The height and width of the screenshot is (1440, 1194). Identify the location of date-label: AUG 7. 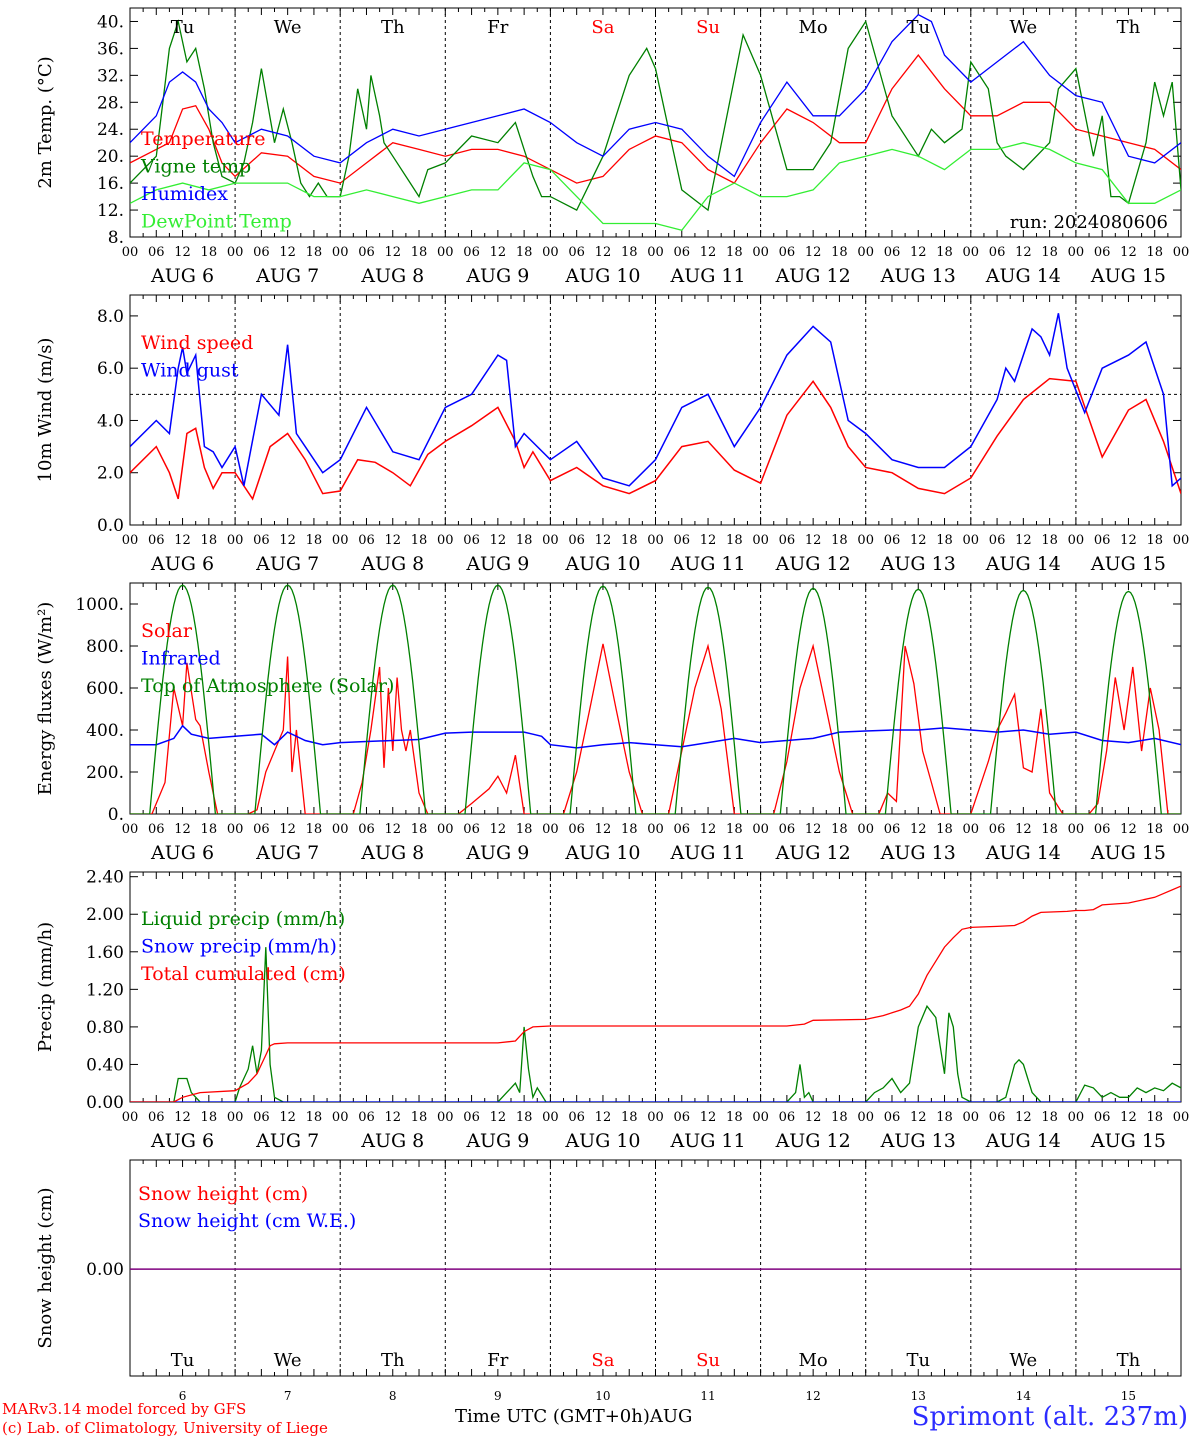
(287, 564).